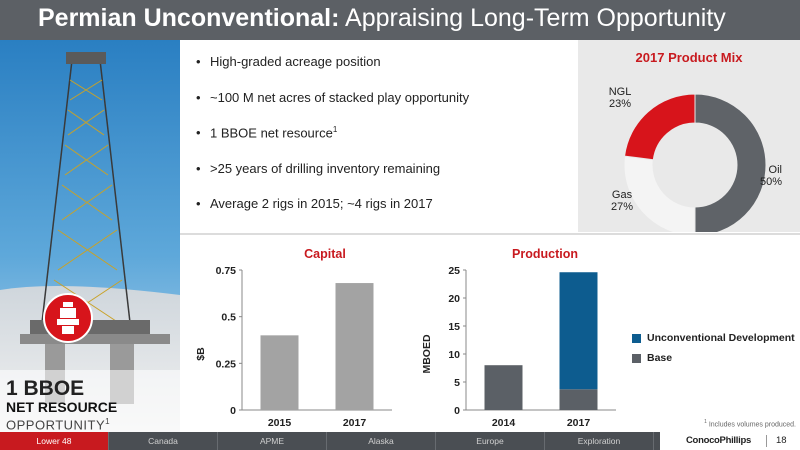 The image size is (800, 450). I want to click on nav-tab-alaska: Alaska, so click(381, 441).